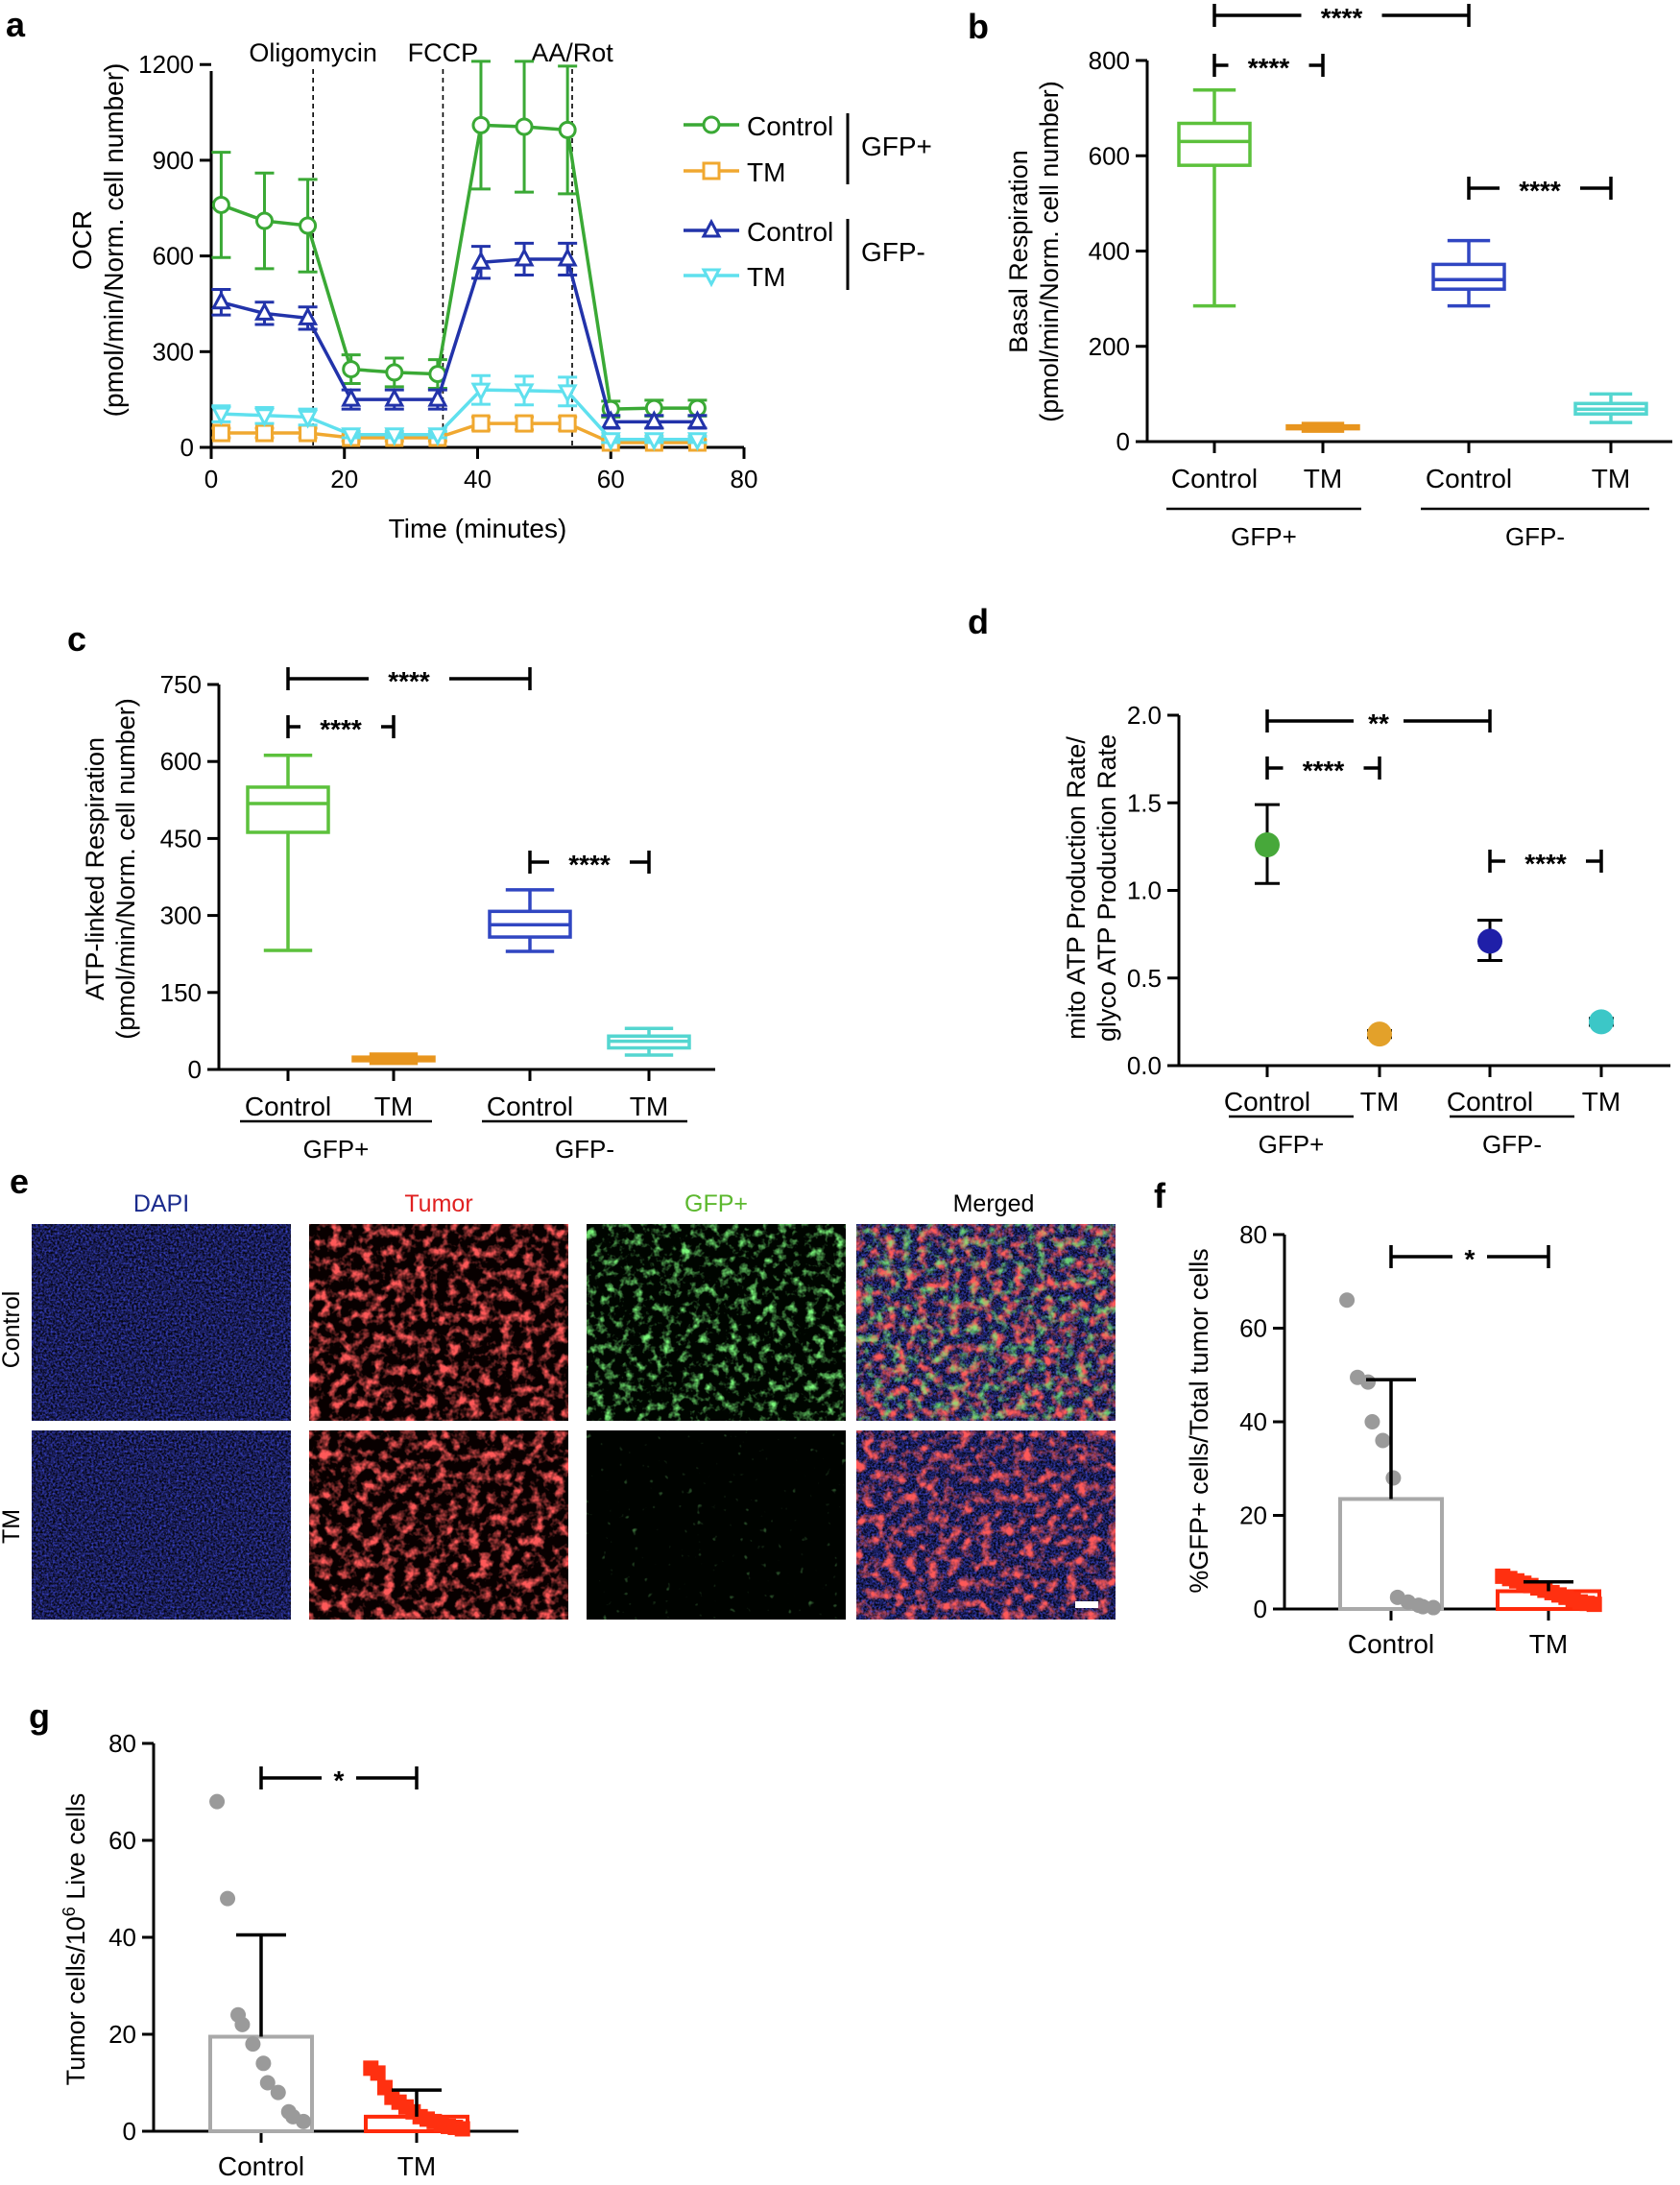  I want to click on a-x-tick-label: 0, so click(211, 479).